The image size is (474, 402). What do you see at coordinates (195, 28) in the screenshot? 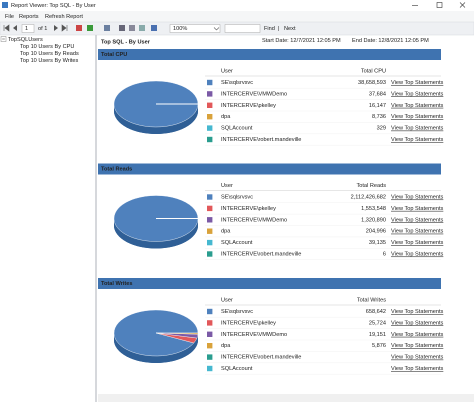
I see `zoom-box` at bounding box center [195, 28].